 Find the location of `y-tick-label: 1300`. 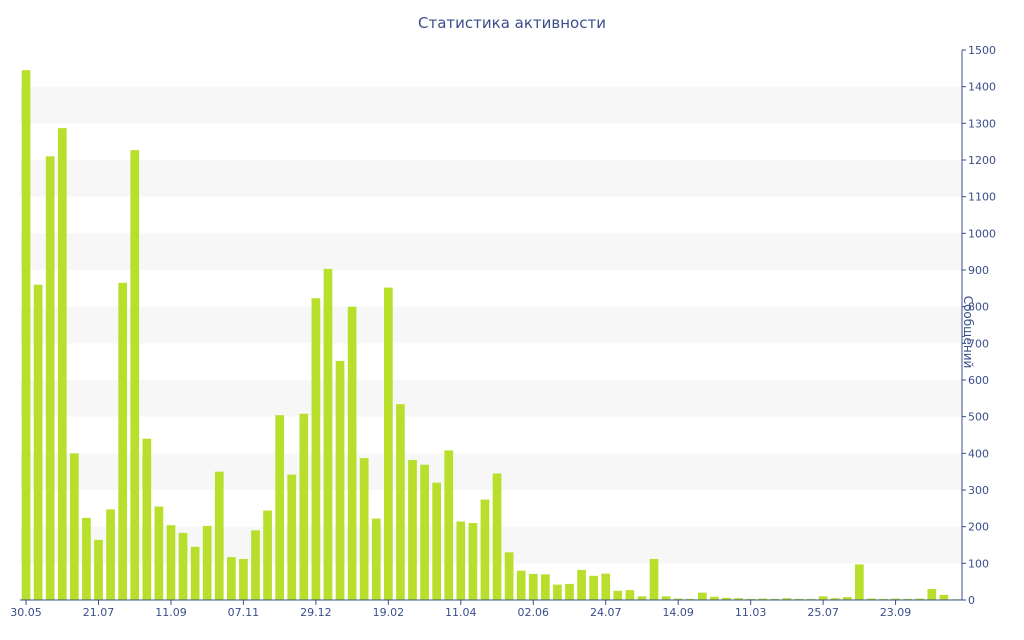

y-tick-label: 1300 is located at coordinates (982, 123).